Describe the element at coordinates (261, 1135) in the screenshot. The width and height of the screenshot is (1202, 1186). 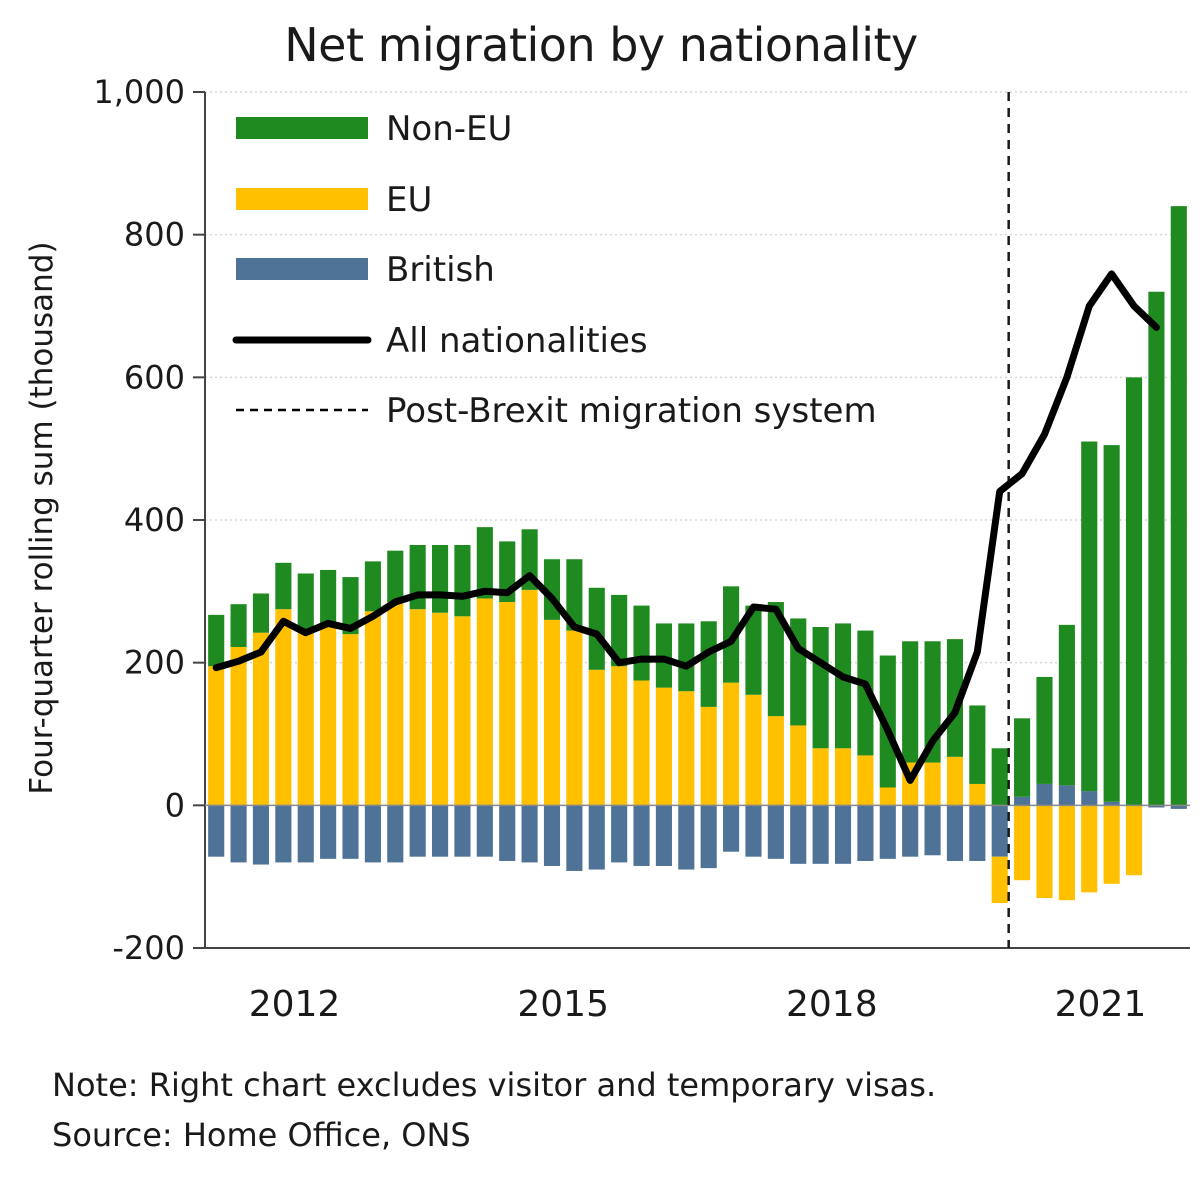
I see `footer-source: Source: Home Office, ONS` at that location.